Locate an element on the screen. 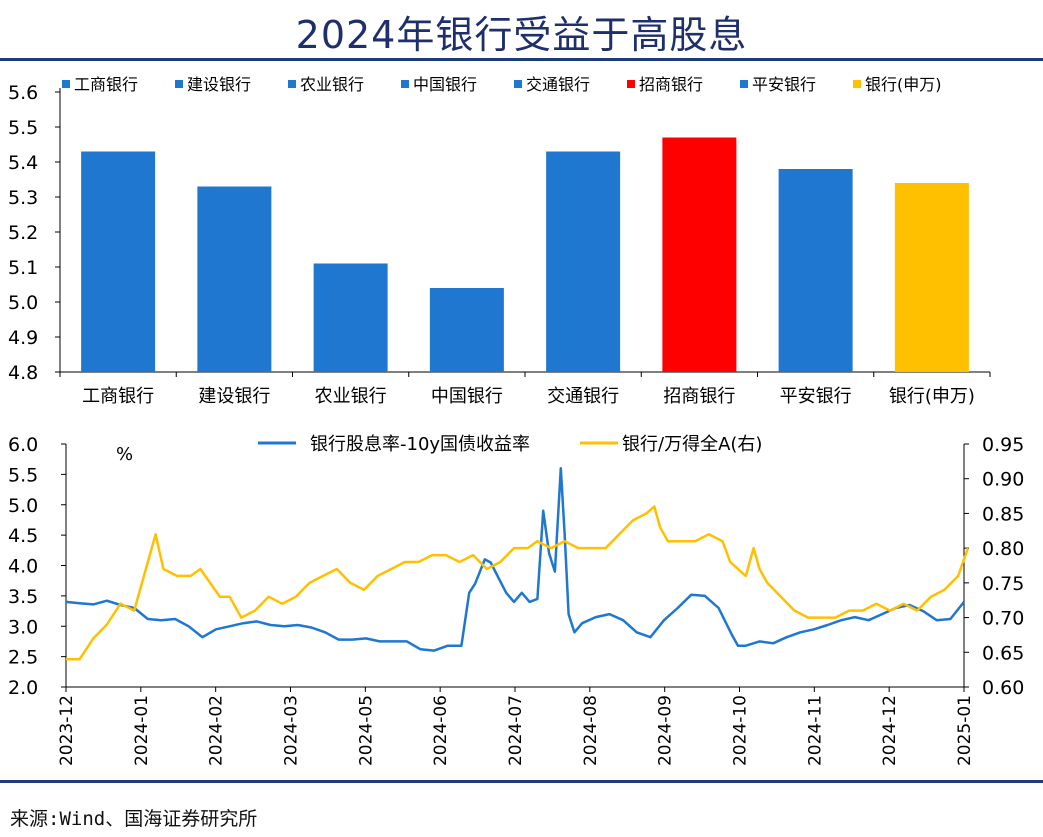  line-right-tick-label: 0.60 is located at coordinates (1003, 688).